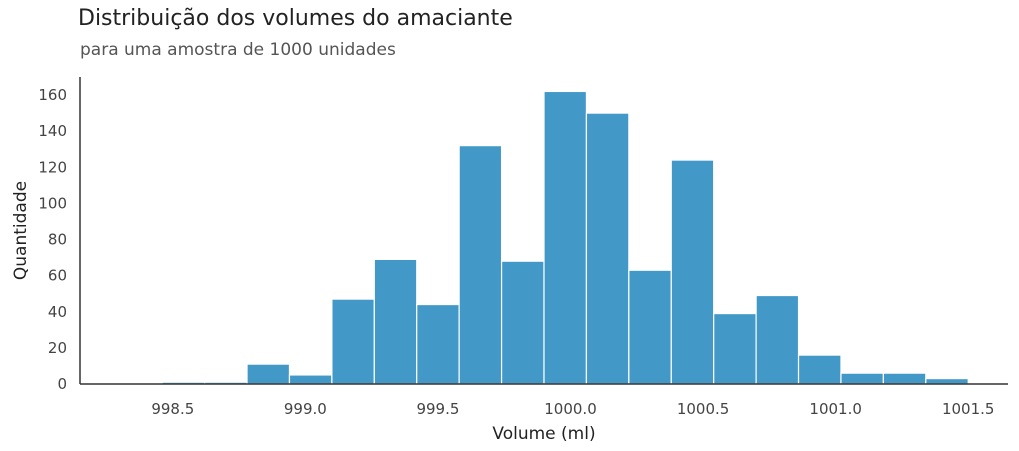 This screenshot has height=451, width=1019. What do you see at coordinates (703, 409) in the screenshot?
I see `x-tick-label: 1000.5` at bounding box center [703, 409].